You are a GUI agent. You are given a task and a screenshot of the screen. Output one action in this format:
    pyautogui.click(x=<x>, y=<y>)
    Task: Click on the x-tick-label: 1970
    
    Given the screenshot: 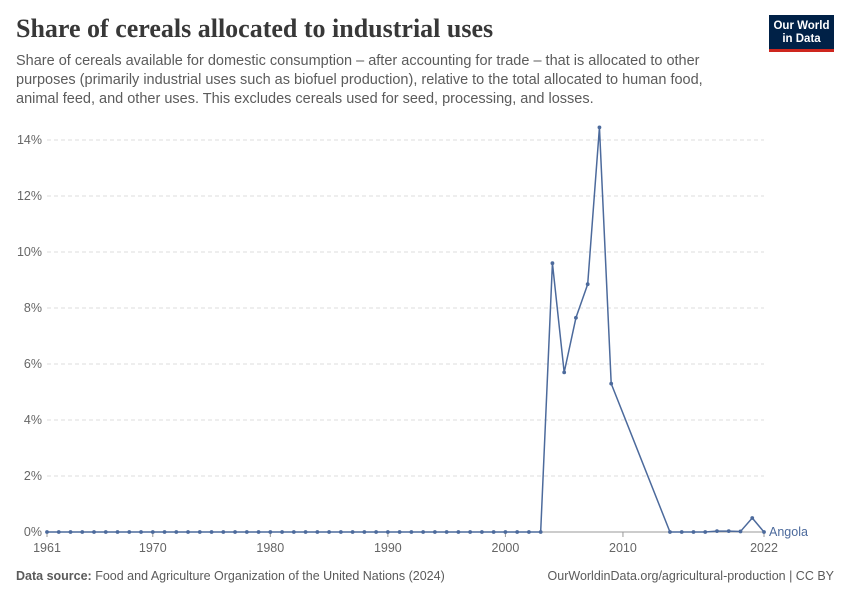 What is the action you would take?
    pyautogui.click(x=153, y=548)
    